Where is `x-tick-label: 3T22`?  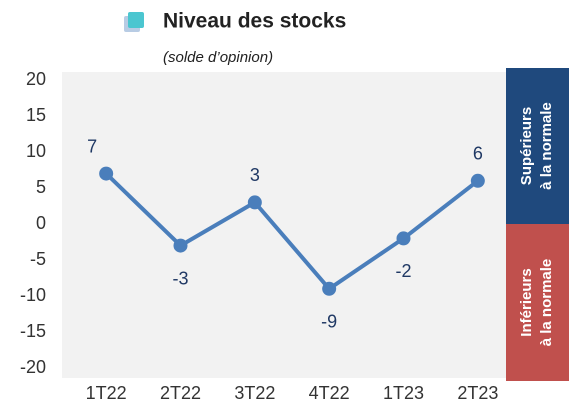
x-tick-label: 3T22 is located at coordinates (254, 393).